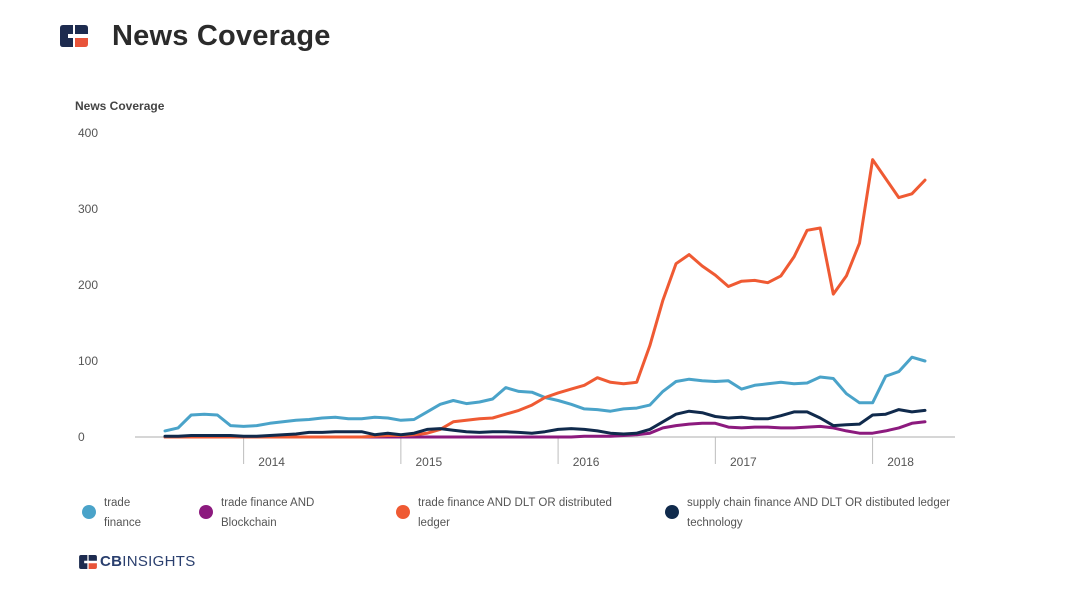 This screenshot has width=1067, height=600. I want to click on legend-marker-trade-finance, so click(89, 512).